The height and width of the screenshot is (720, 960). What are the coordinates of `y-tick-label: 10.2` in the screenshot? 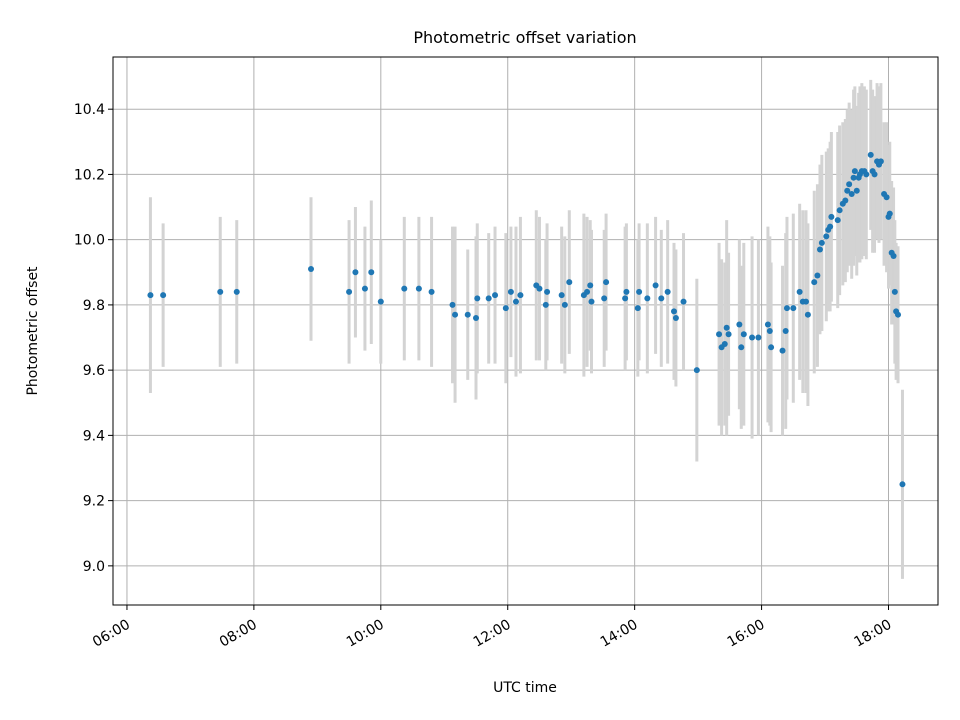 It's located at (89, 175).